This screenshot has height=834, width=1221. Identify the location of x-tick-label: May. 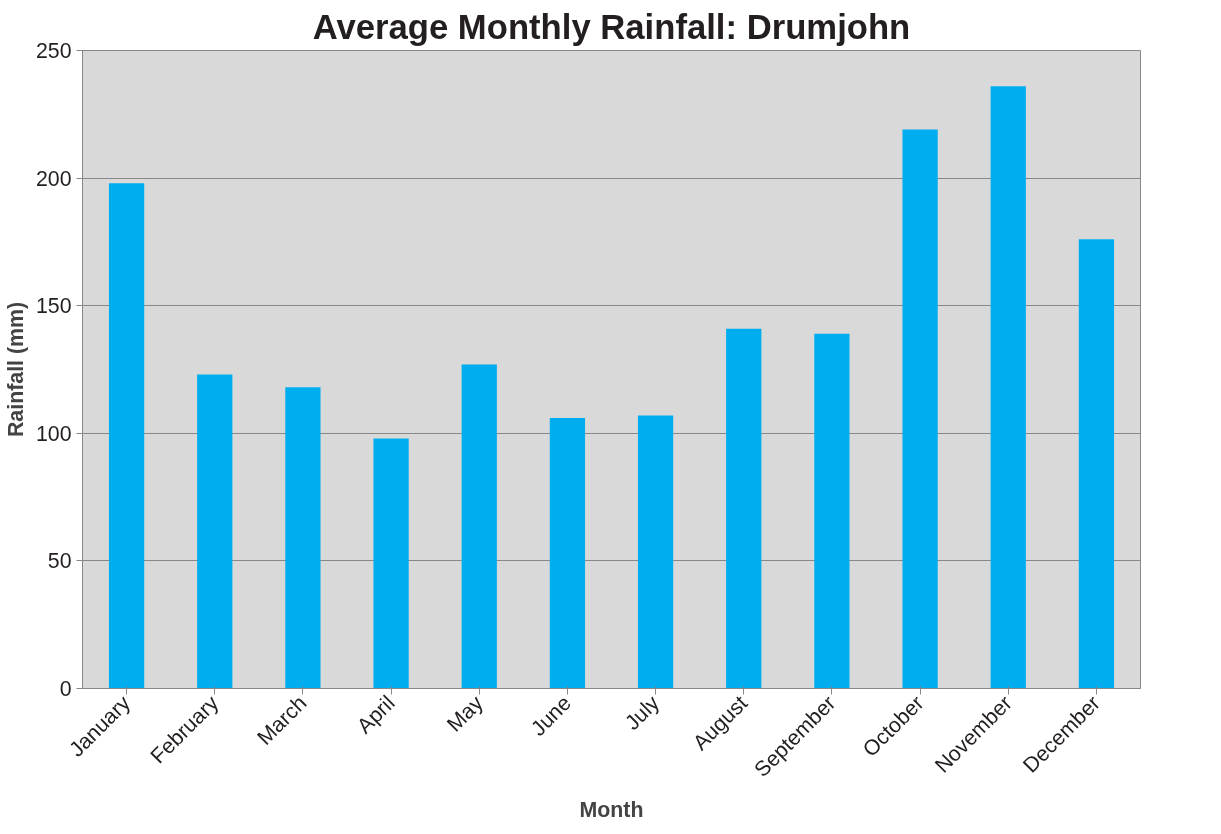
(465, 713).